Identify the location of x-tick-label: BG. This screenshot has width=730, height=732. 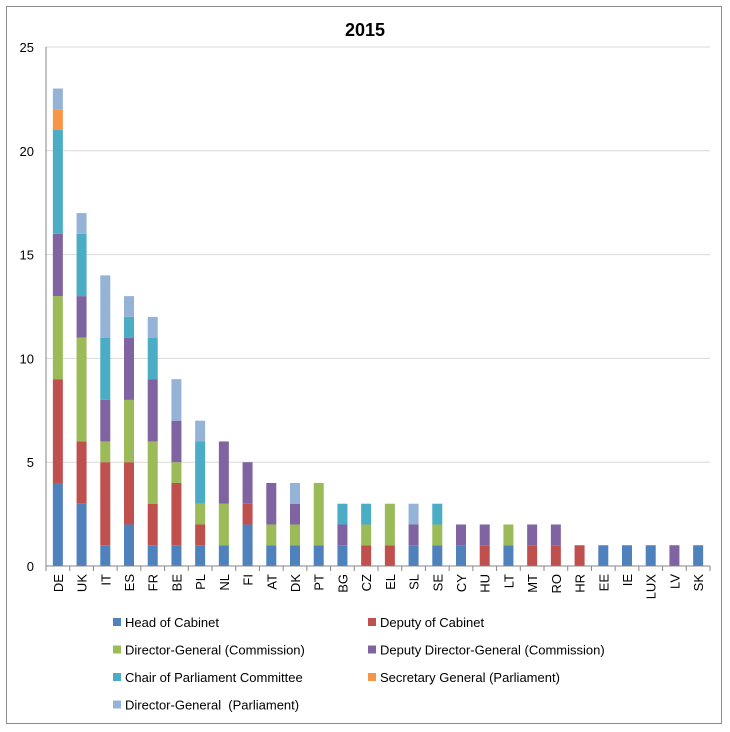
(342, 583).